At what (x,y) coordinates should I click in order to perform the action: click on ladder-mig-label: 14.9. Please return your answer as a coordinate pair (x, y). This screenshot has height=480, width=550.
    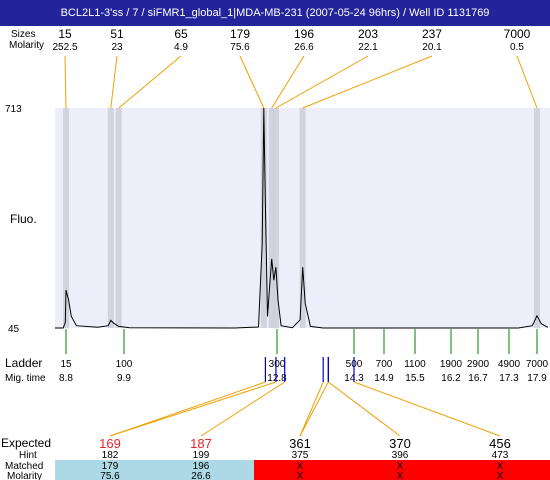
    Looking at the image, I should click on (384, 378).